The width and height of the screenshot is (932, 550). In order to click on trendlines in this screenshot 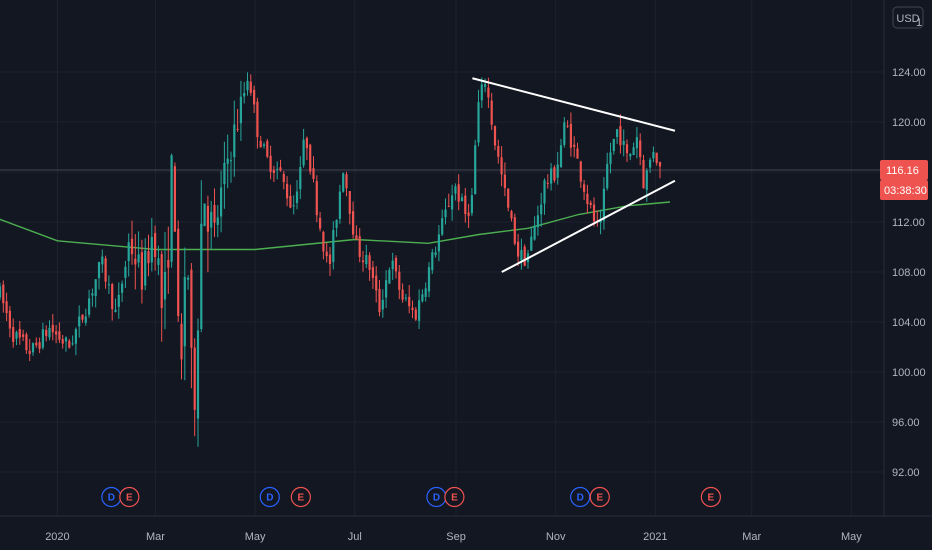, I will do `click(574, 175)`.